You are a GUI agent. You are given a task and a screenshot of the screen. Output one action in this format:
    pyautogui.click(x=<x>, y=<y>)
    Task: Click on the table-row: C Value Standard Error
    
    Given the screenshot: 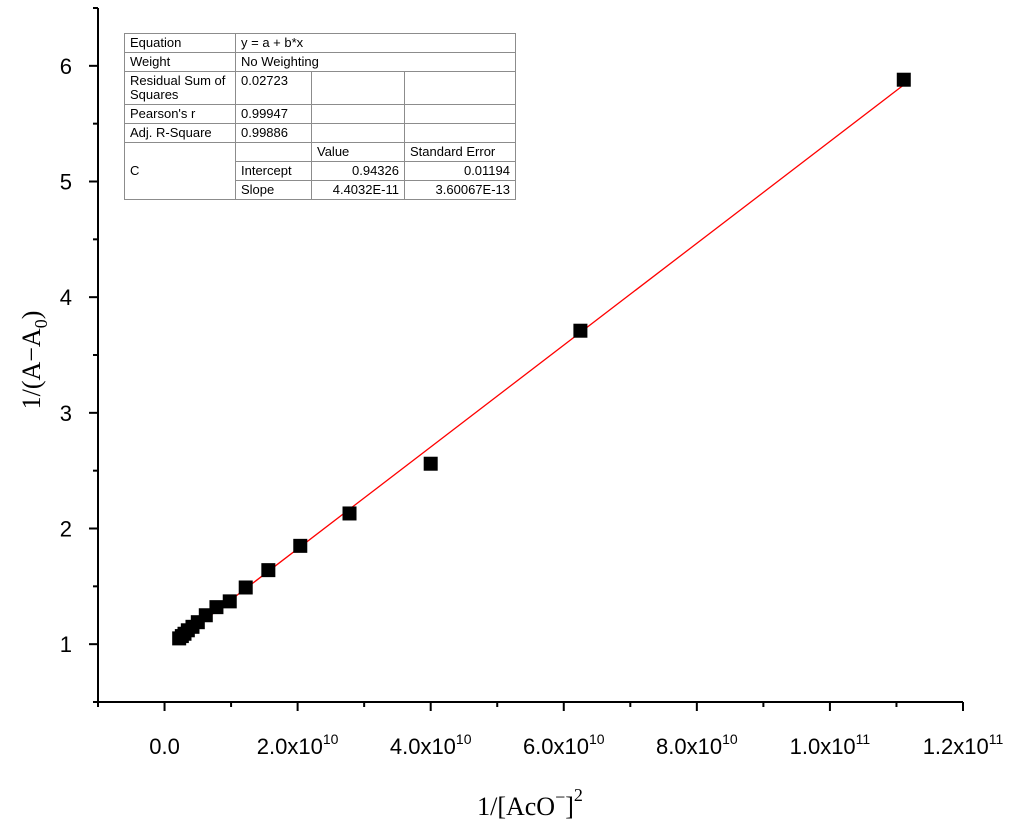 What is the action you would take?
    pyautogui.click(x=320, y=171)
    